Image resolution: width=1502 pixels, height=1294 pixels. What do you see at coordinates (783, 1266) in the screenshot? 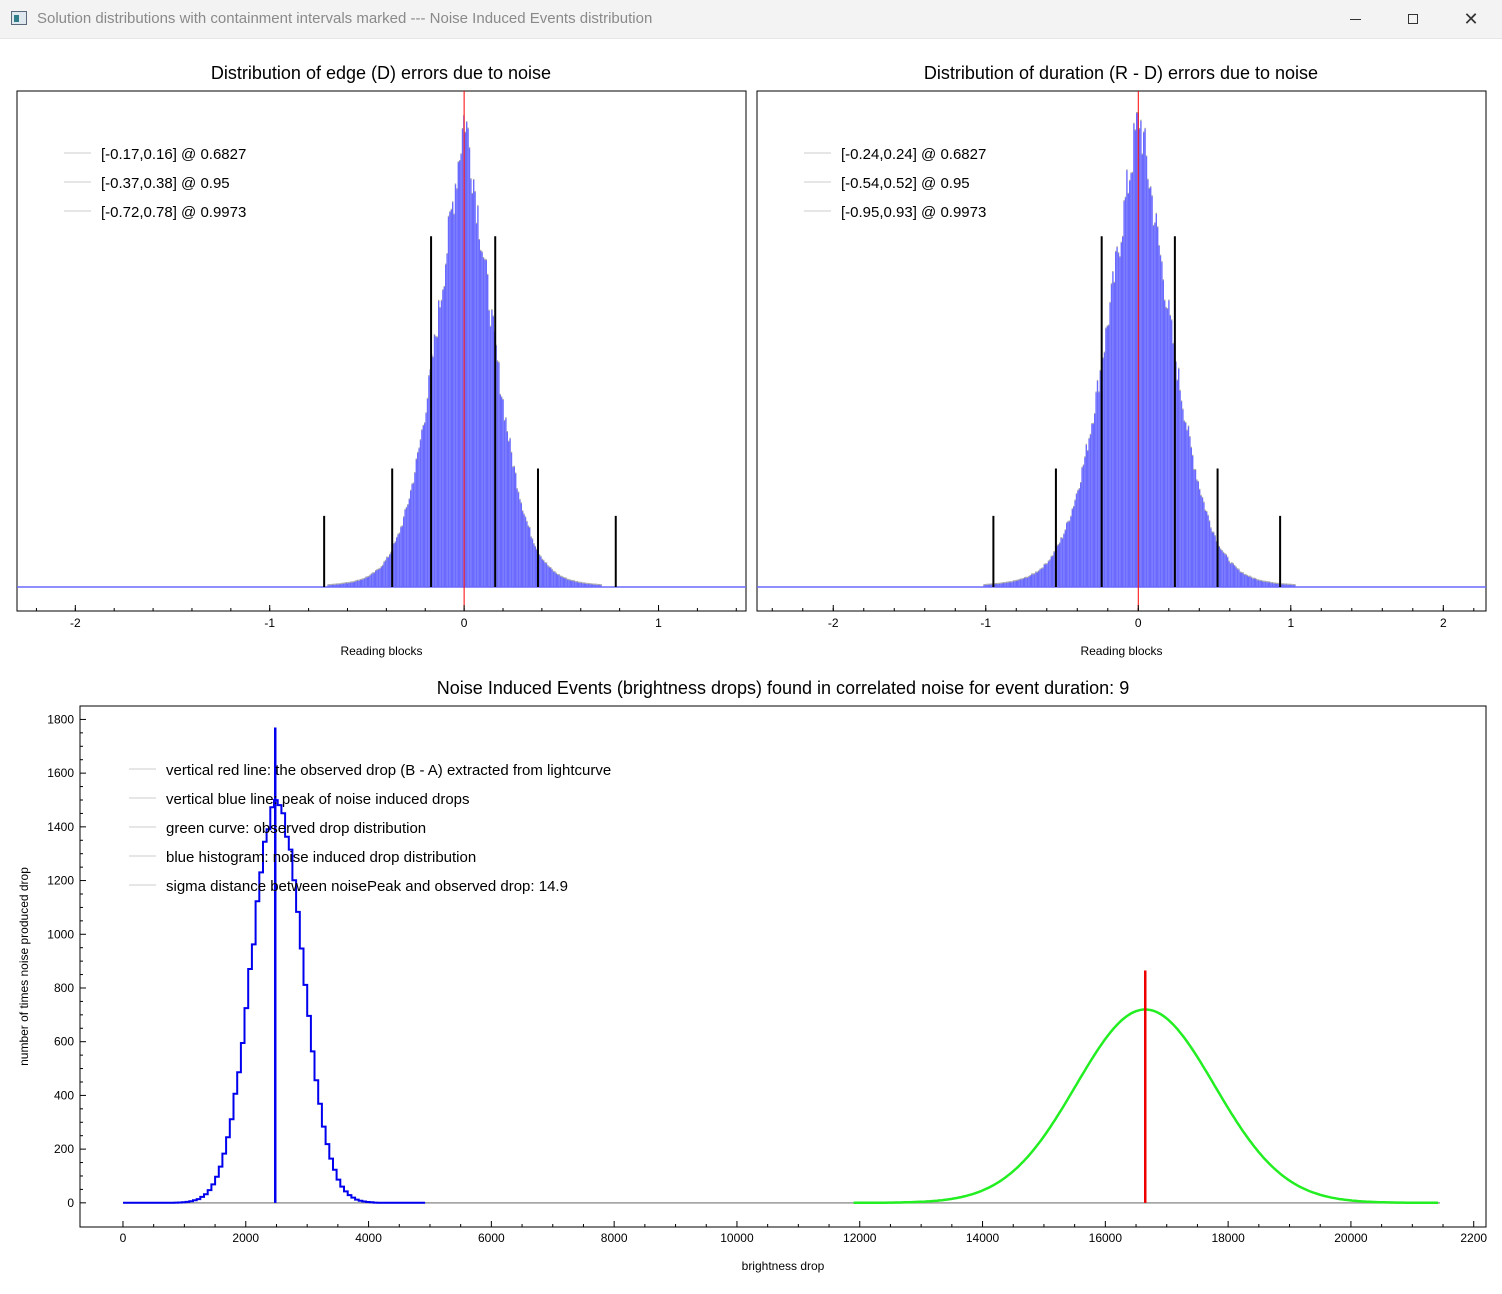
I see `x-axis-label: brightness drop` at bounding box center [783, 1266].